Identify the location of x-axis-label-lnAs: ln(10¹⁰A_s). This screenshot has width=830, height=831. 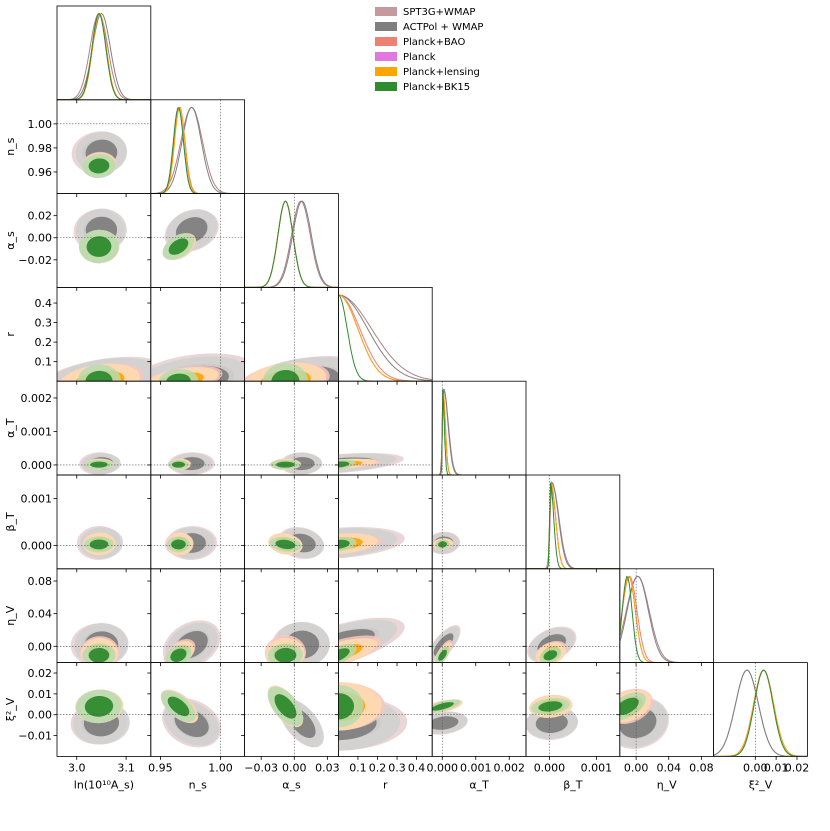
(104, 784).